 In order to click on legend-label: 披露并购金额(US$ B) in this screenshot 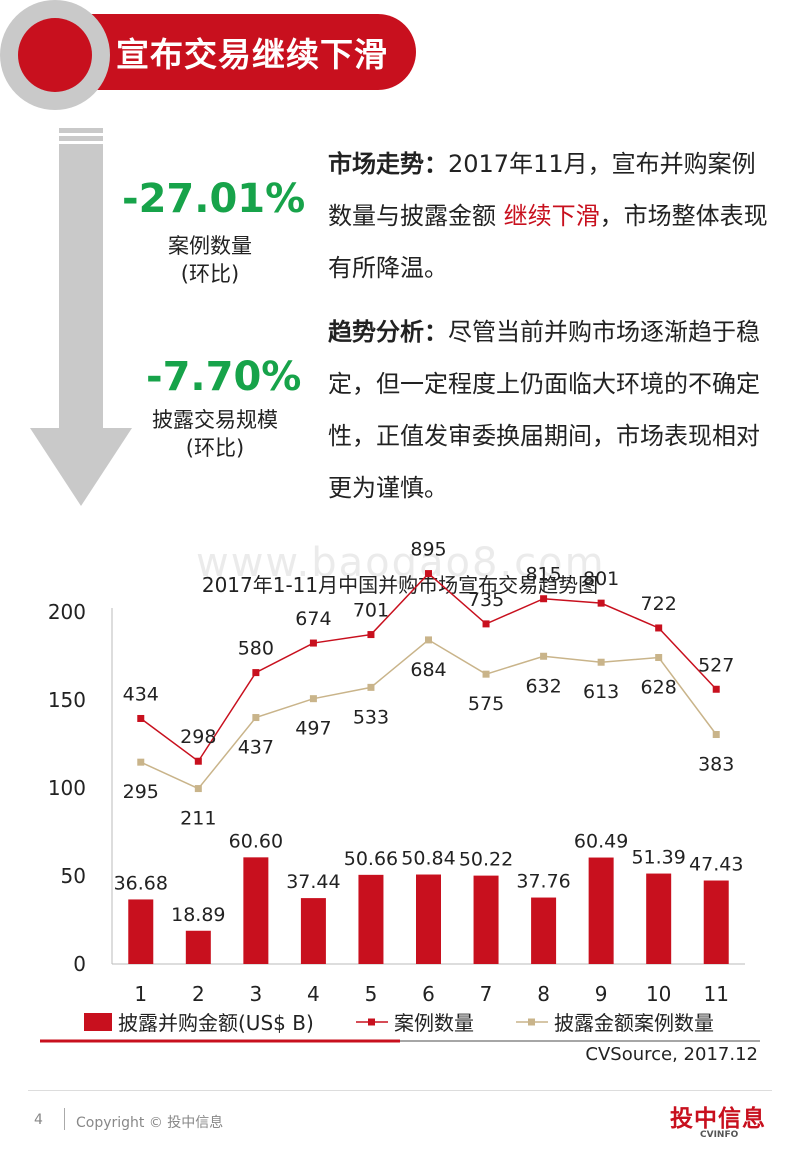, I will do `click(216, 1023)`.